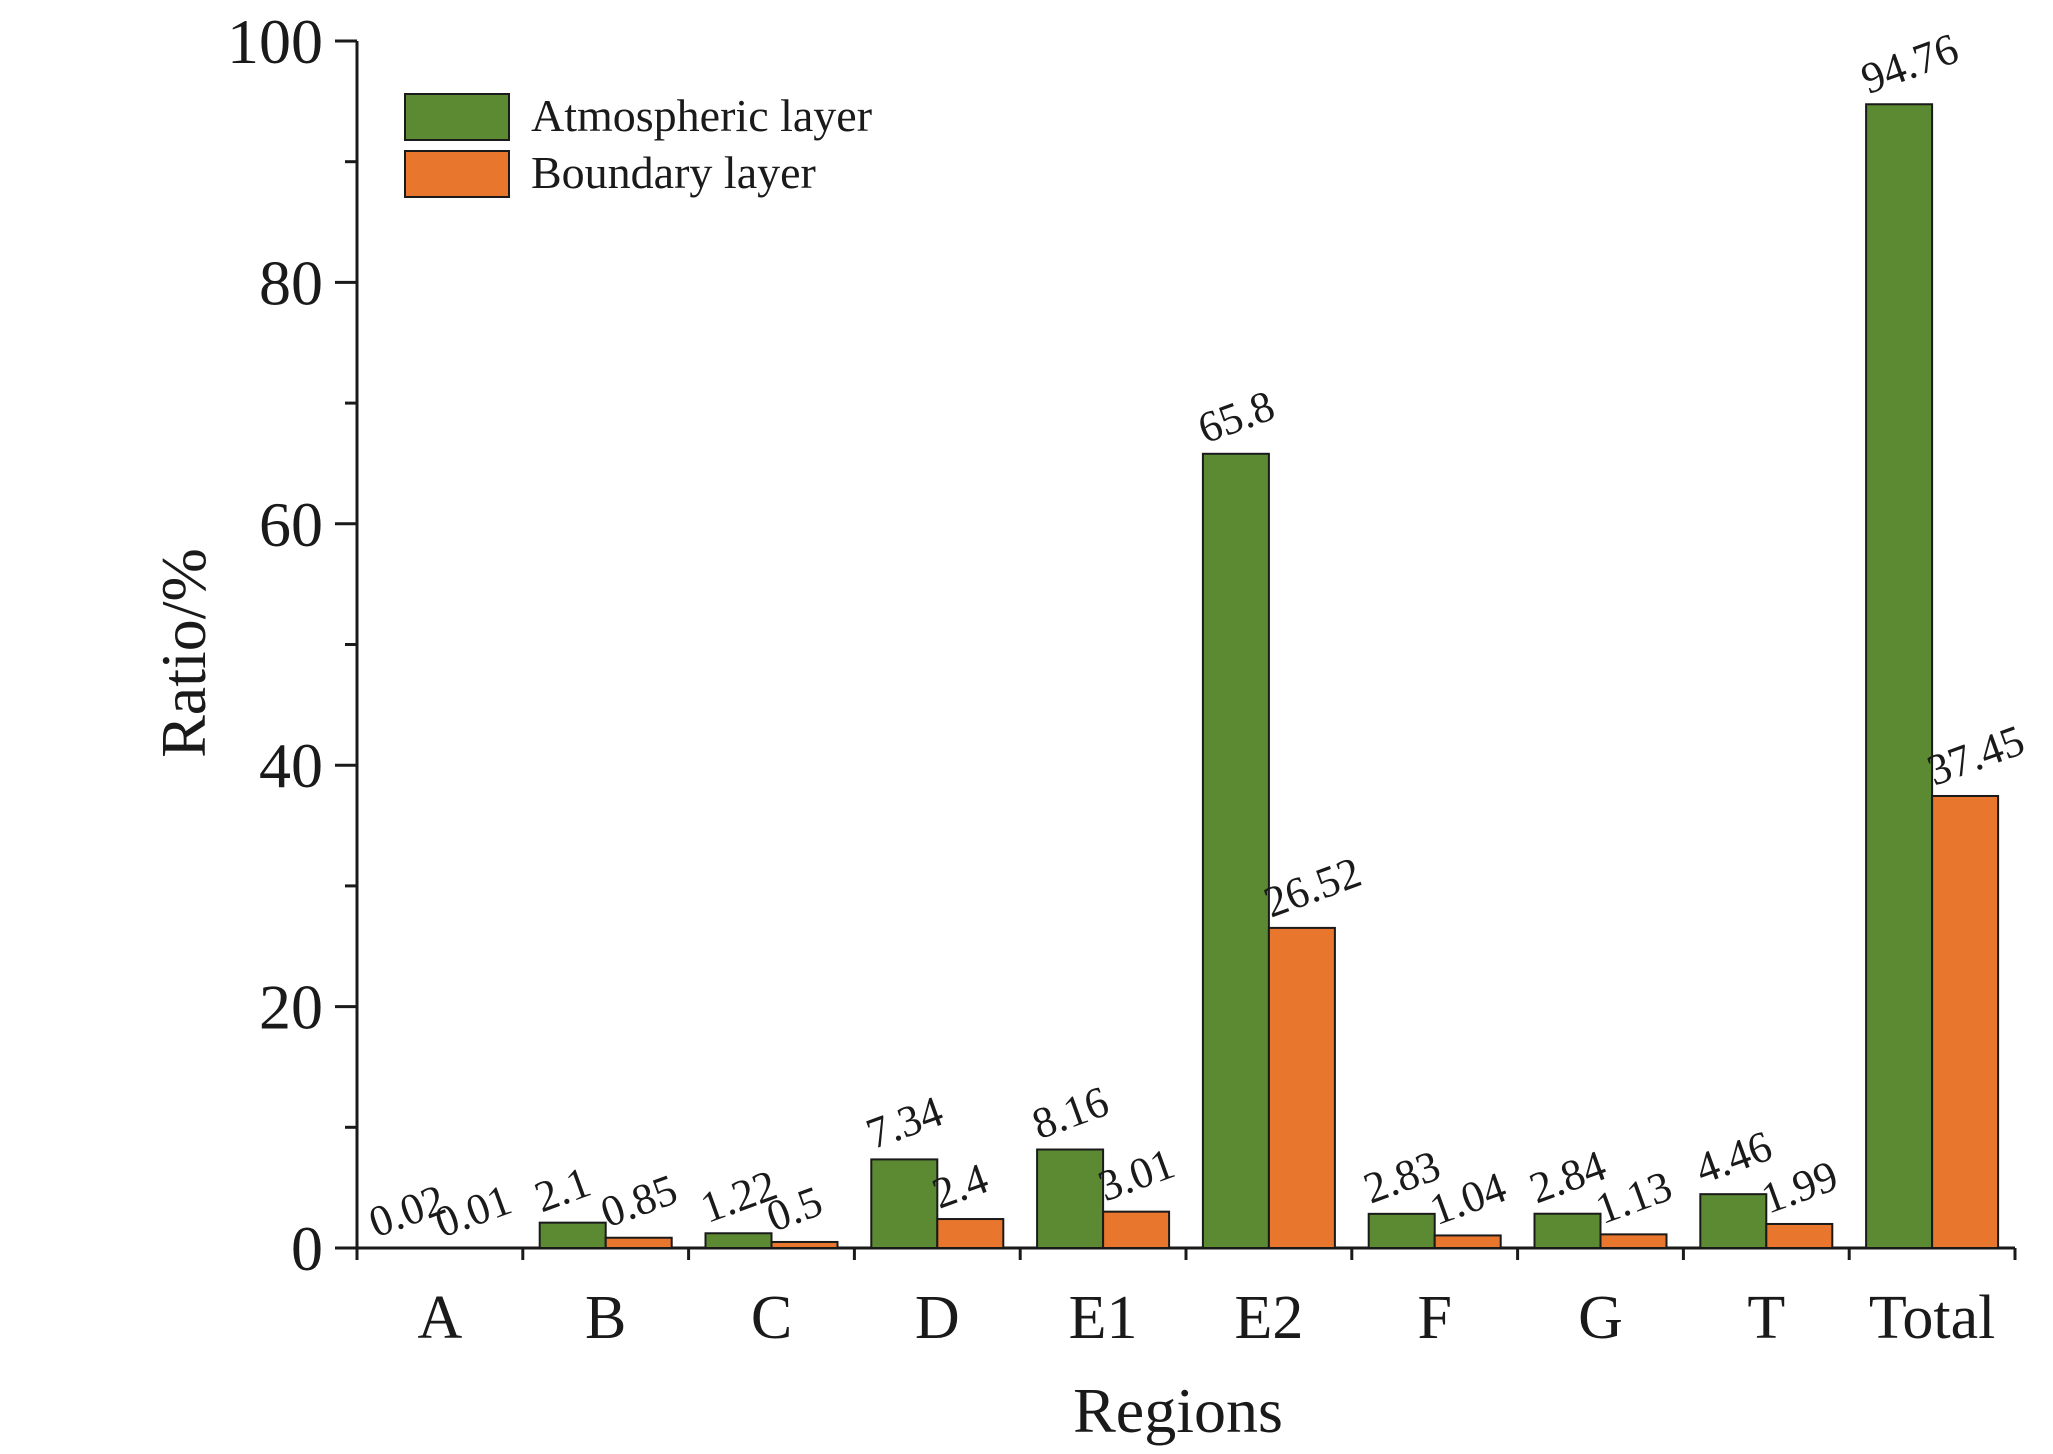  I want to click on x-category-label: E1, so click(1103, 1318).